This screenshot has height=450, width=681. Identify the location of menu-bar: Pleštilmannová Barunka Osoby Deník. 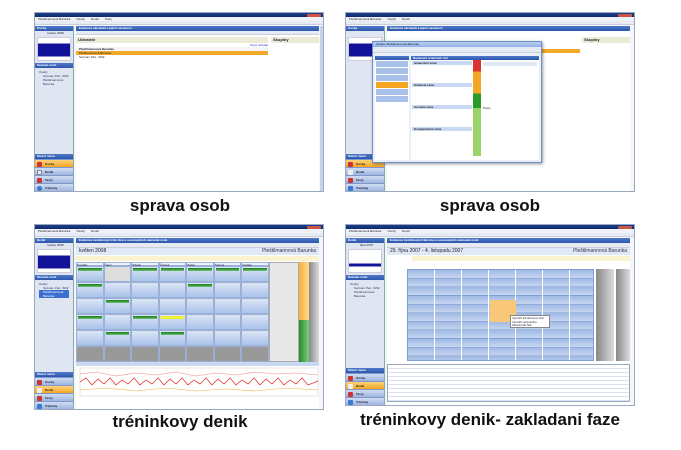
(490, 19).